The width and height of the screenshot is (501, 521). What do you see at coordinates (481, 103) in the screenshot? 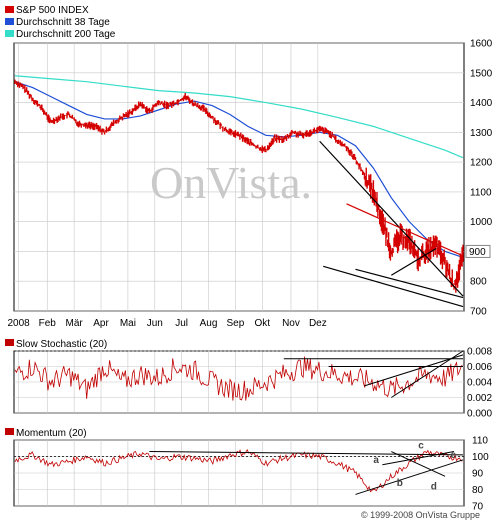
I see `y-tick-label: 1400` at bounding box center [481, 103].